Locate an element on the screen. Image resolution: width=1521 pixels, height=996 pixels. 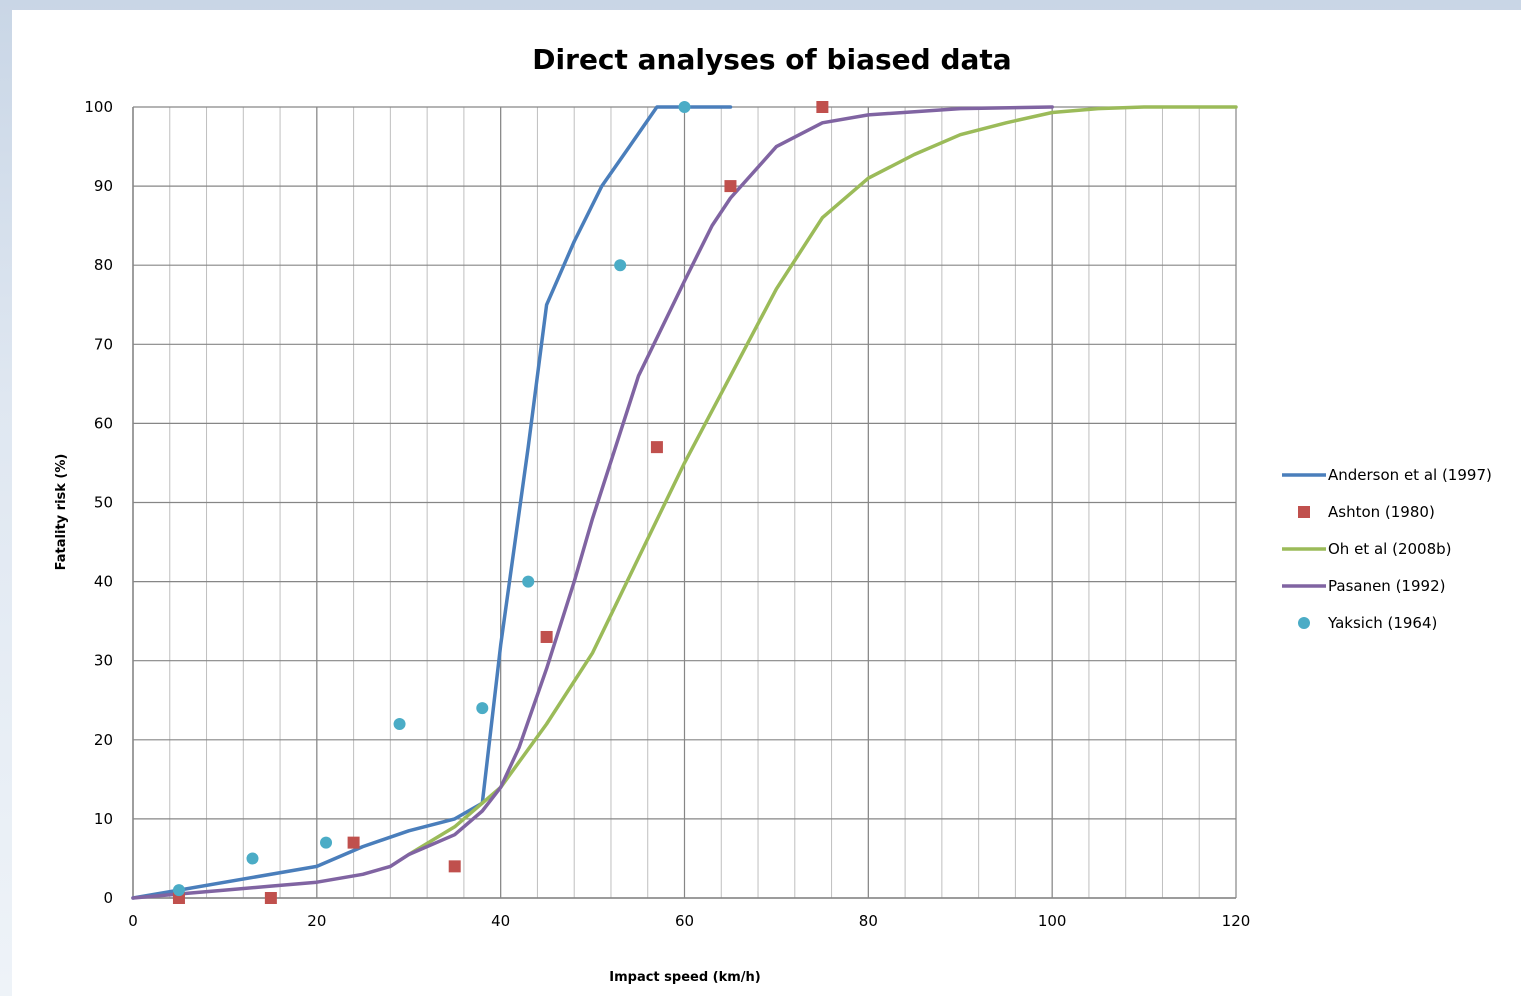
x-tick-label: 60 is located at coordinates (684, 921).